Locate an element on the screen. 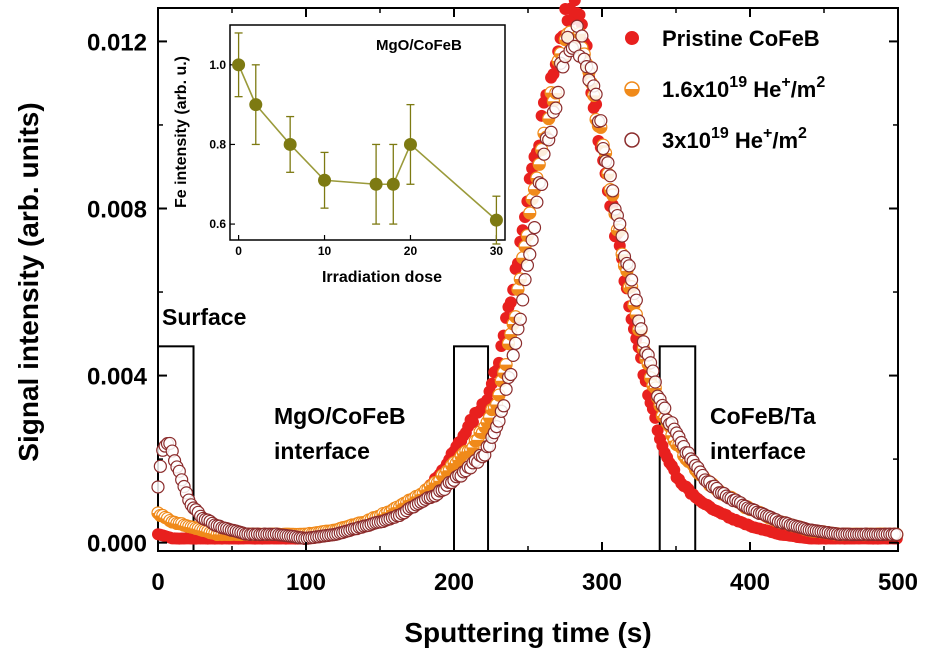  y-tick-label: 0.008 is located at coordinates (117, 209).